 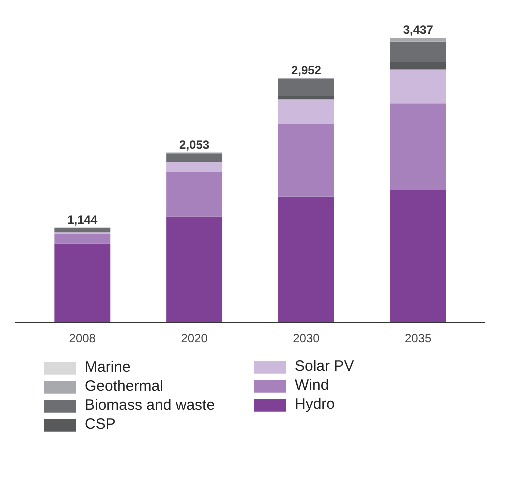 What do you see at coordinates (124, 386) in the screenshot?
I see `legend-label: Geothermal` at bounding box center [124, 386].